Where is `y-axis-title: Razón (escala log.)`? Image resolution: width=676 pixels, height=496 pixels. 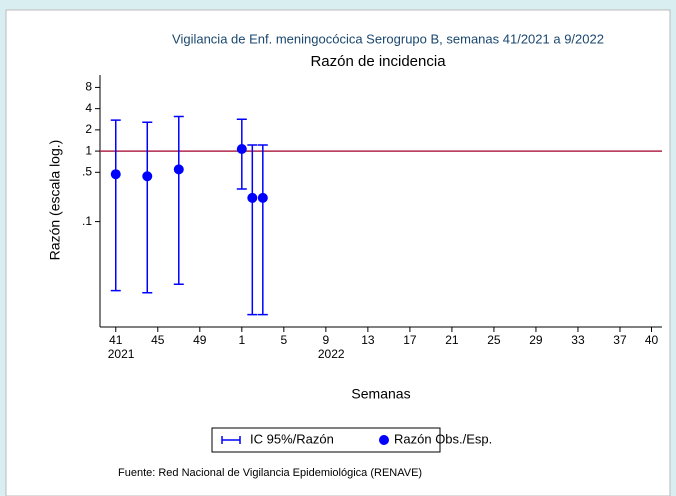 y-axis-title: Razón (escala log.) is located at coordinates (55, 200).